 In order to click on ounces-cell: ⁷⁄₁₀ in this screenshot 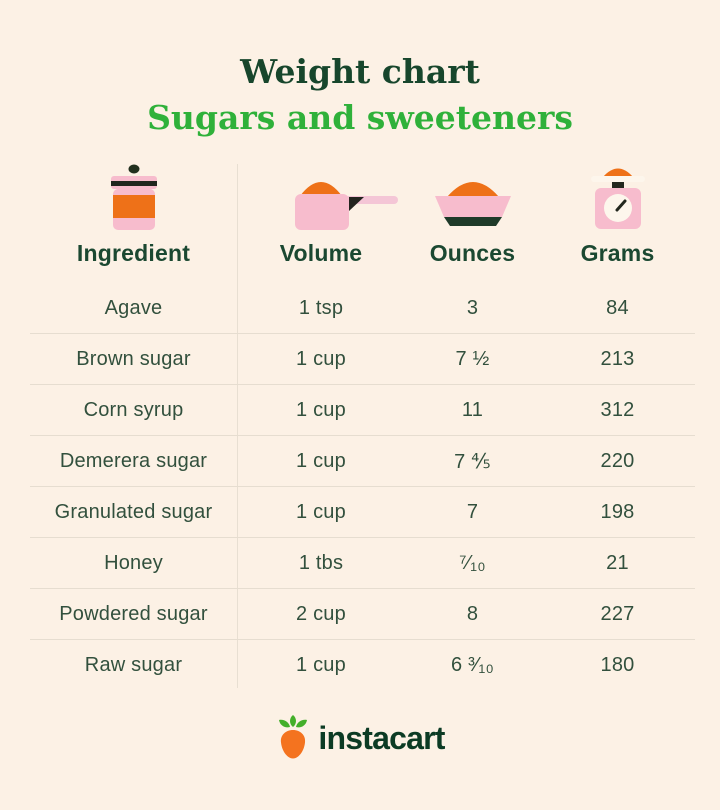, I will do `click(472, 562)`.